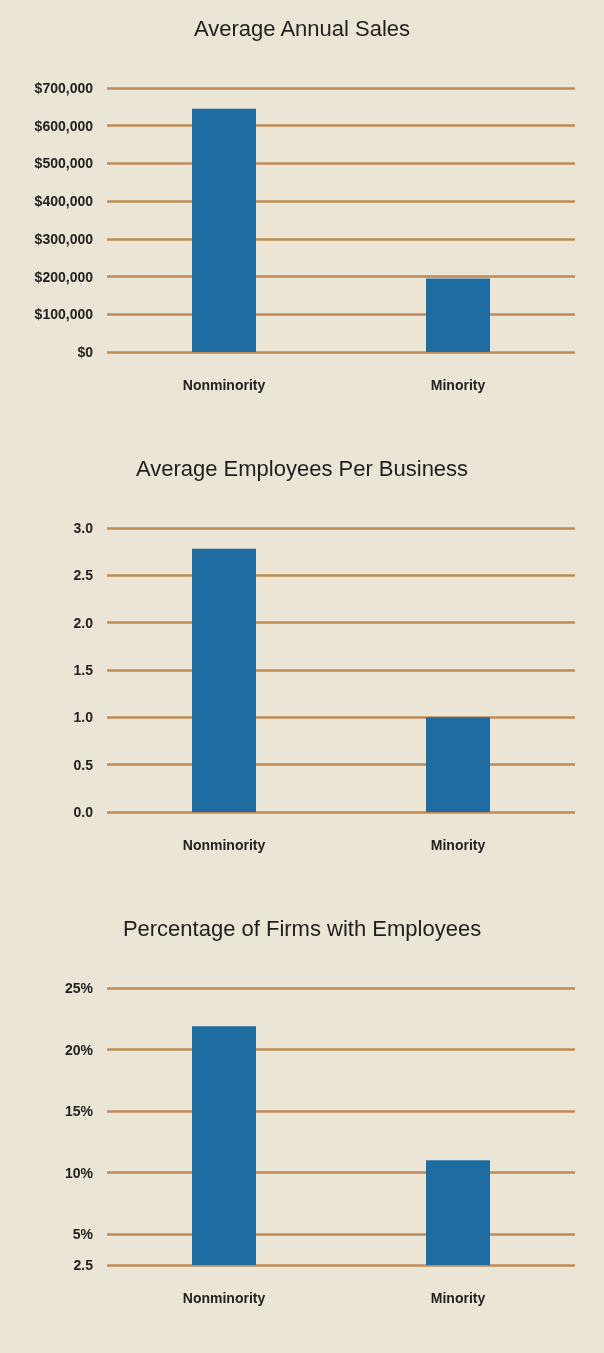 This screenshot has width=604, height=1353. Describe the element at coordinates (64, 238) in the screenshot. I see `y-tick-label: $300,000` at that location.